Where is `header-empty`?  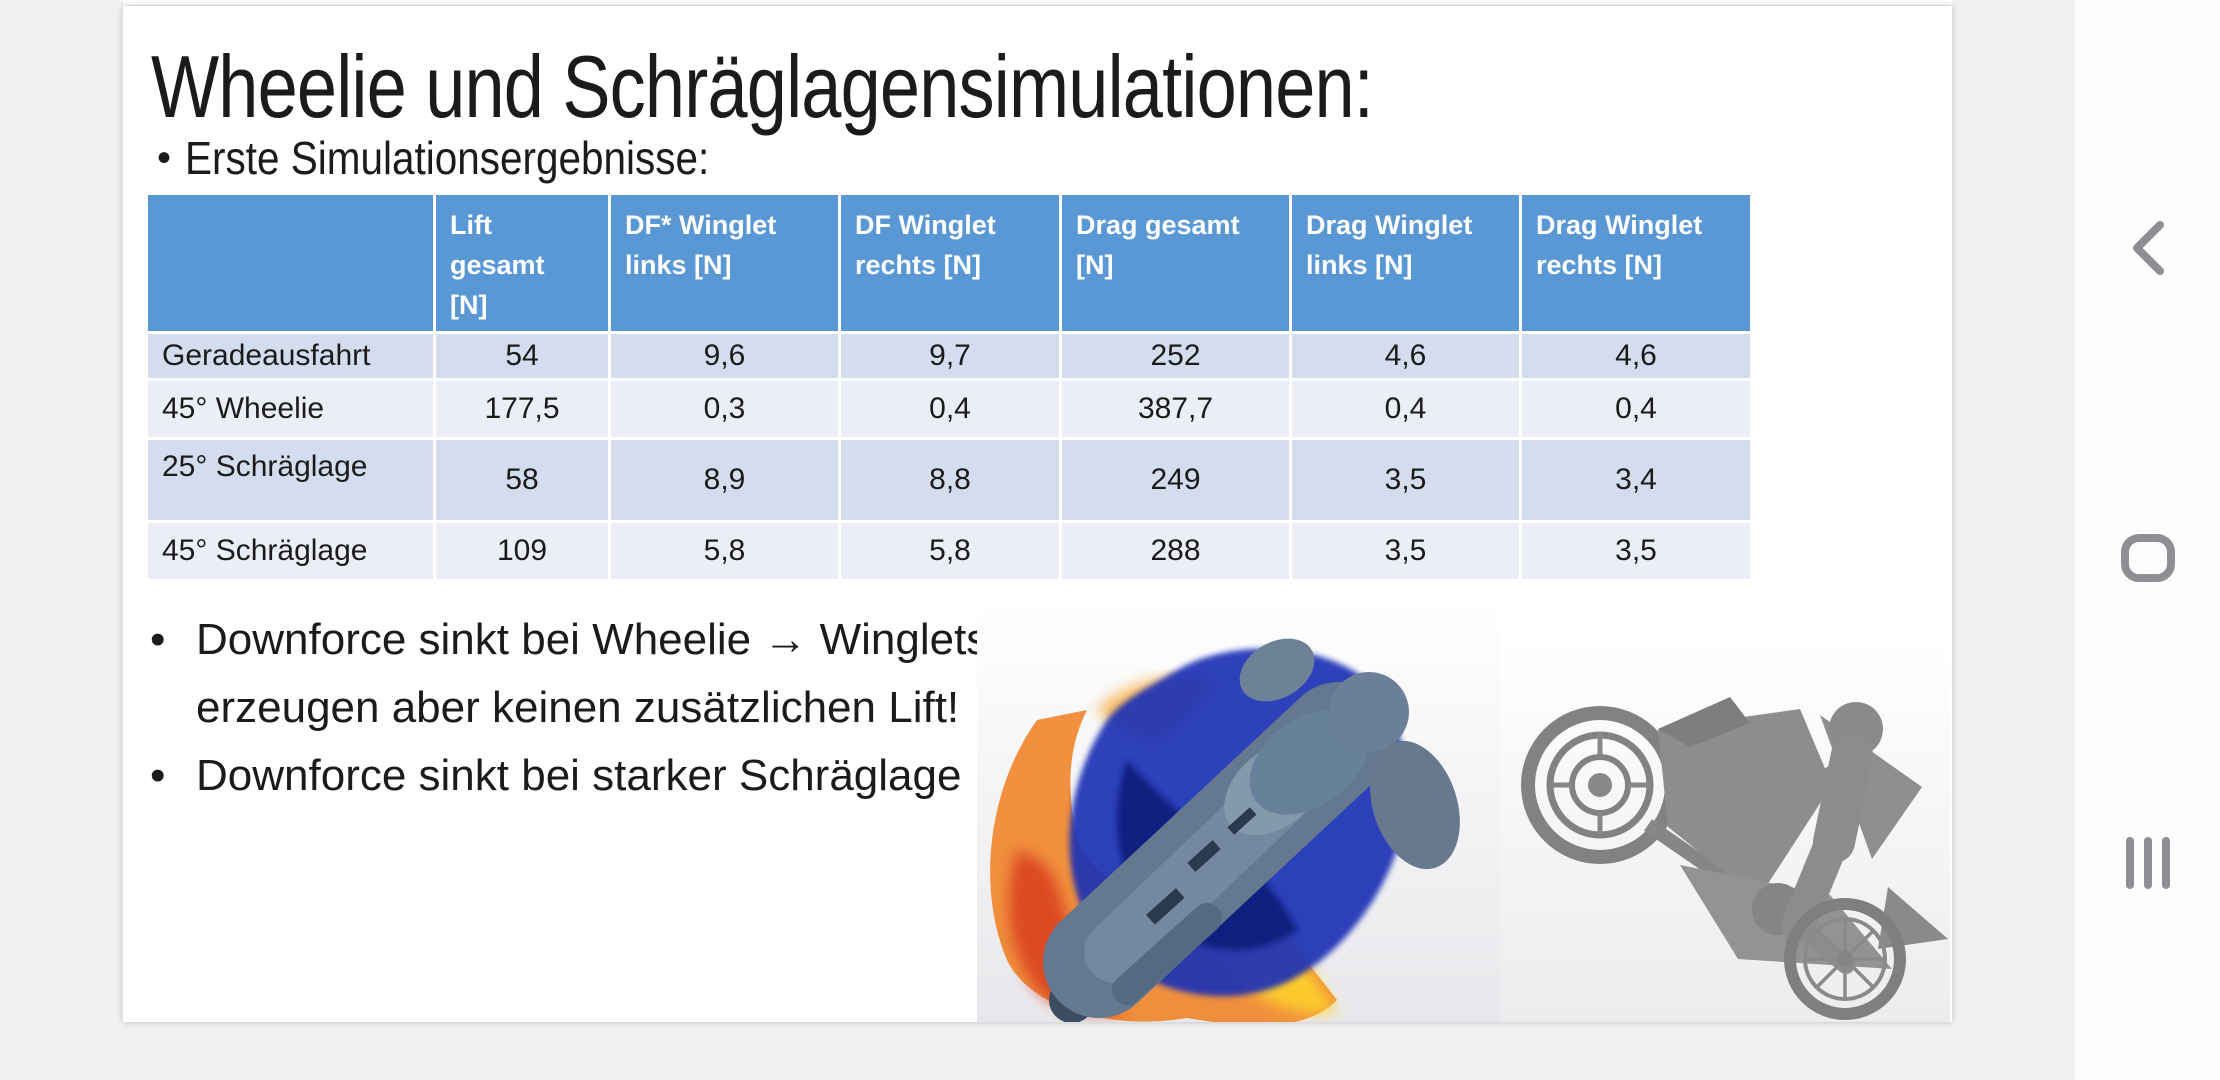 header-empty is located at coordinates (290, 263).